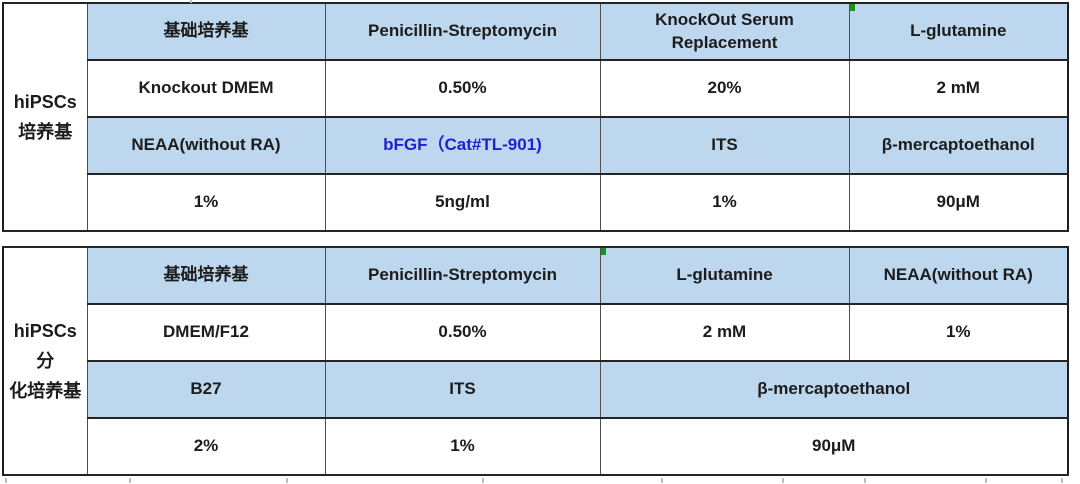 This screenshot has height=484, width=1080. Describe the element at coordinates (724, 88) in the screenshot. I see `value-cell: 20%` at that location.